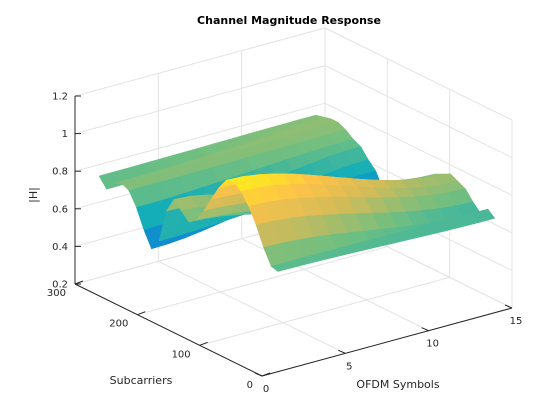 The width and height of the screenshot is (560, 420). What do you see at coordinates (250, 385) in the screenshot?
I see `y-tick-label: 0` at bounding box center [250, 385].